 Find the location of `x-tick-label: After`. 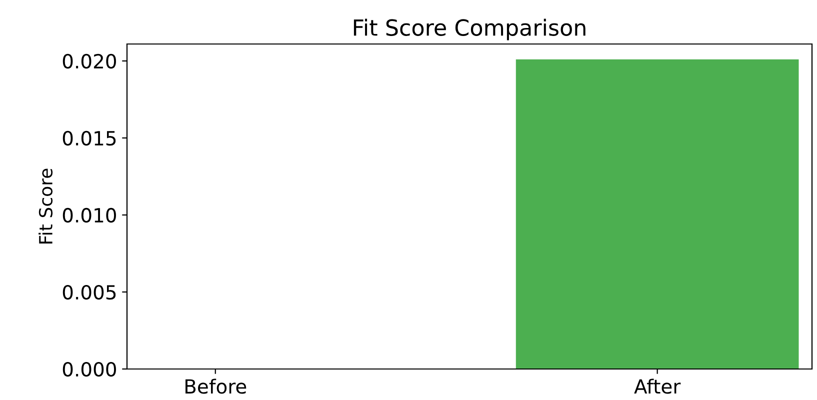

x-tick-label: After is located at coordinates (657, 386).